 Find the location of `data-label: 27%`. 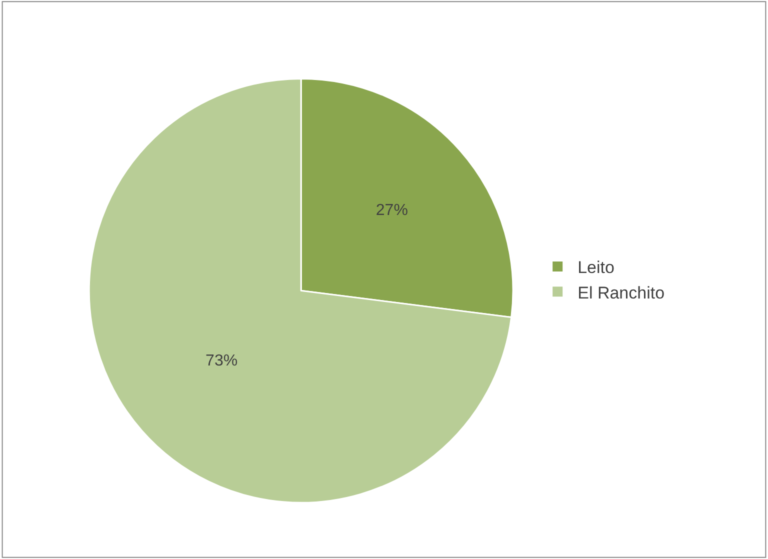

data-label: 27% is located at coordinates (392, 211).